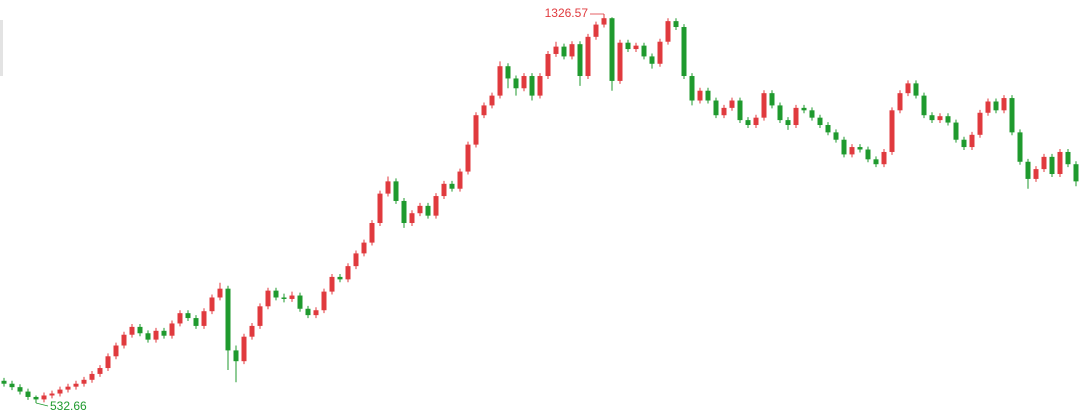 This screenshot has width=1080, height=414. Describe the element at coordinates (42, 404) in the screenshot. I see `annotation-leader` at that location.